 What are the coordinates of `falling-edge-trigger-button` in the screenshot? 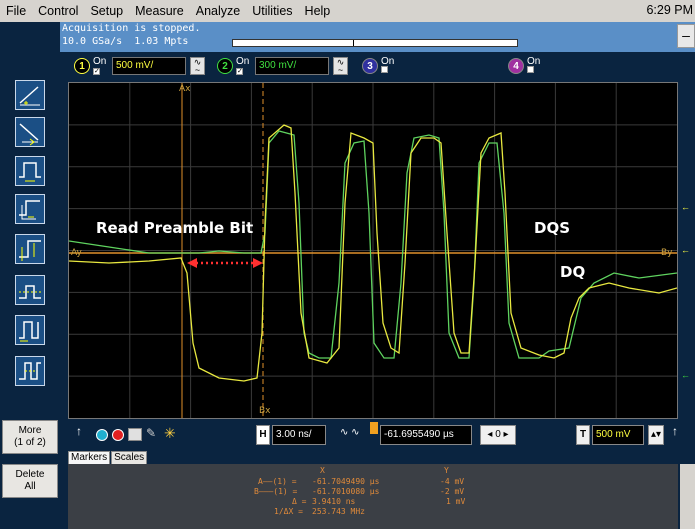 It's located at (30, 132).